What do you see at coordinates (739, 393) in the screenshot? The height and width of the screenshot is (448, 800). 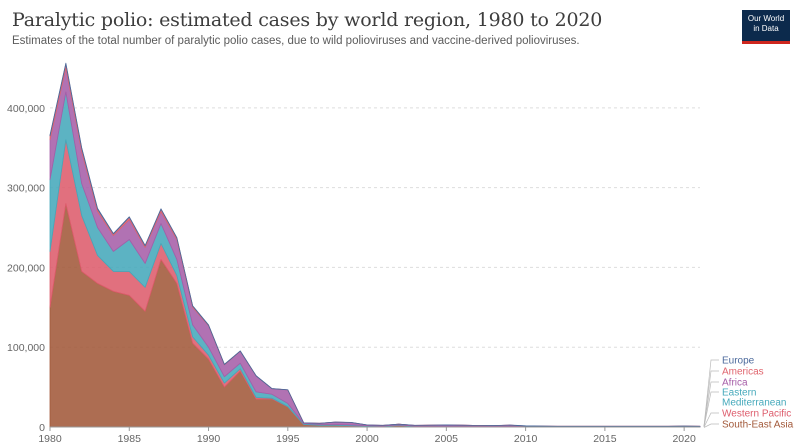 I see `legend-label: Eastern` at bounding box center [739, 393].